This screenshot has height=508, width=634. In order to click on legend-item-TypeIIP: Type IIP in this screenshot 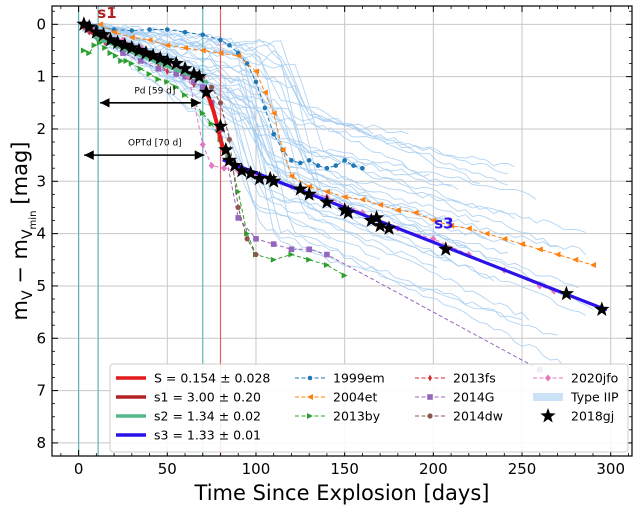, I will do `click(576, 397)`.